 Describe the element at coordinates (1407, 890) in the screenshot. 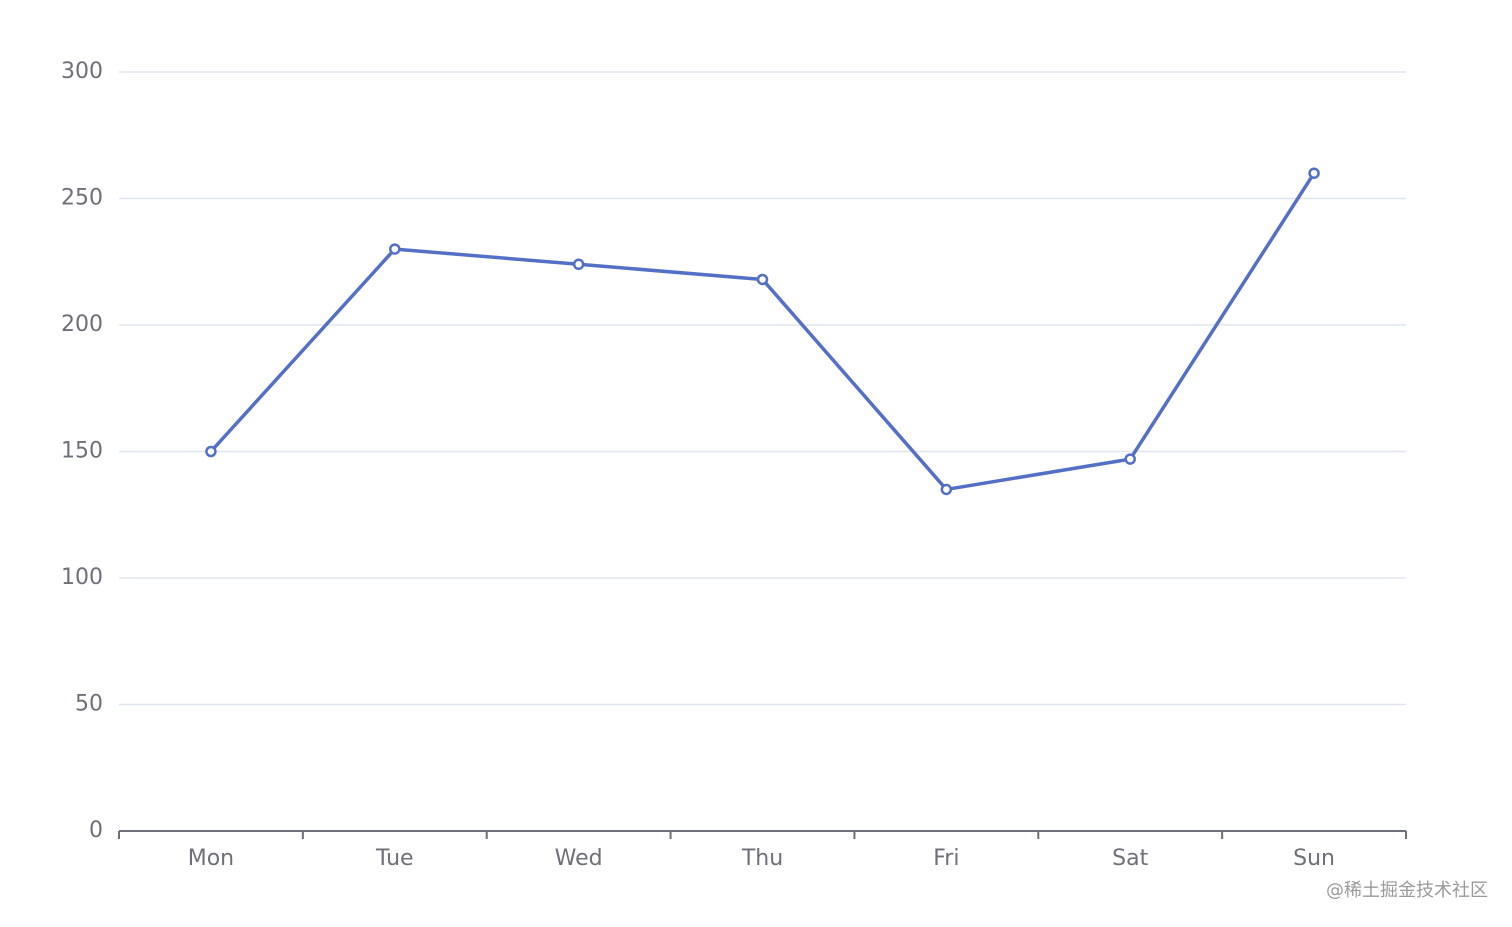

I see `watermark: @稀土掘金技术社区` at that location.